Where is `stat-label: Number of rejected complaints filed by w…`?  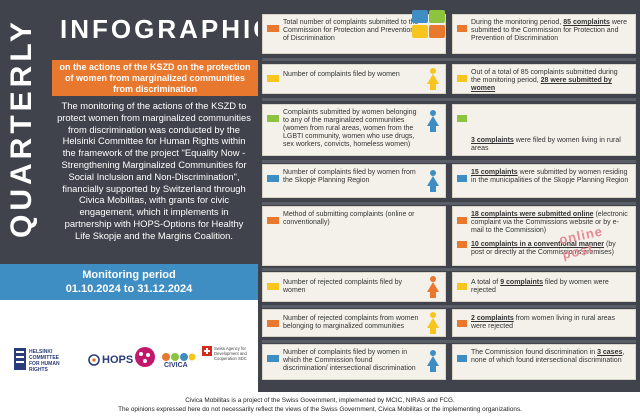
stat-label: Number of rejected complaints filed by w… is located at coordinates (343, 286).